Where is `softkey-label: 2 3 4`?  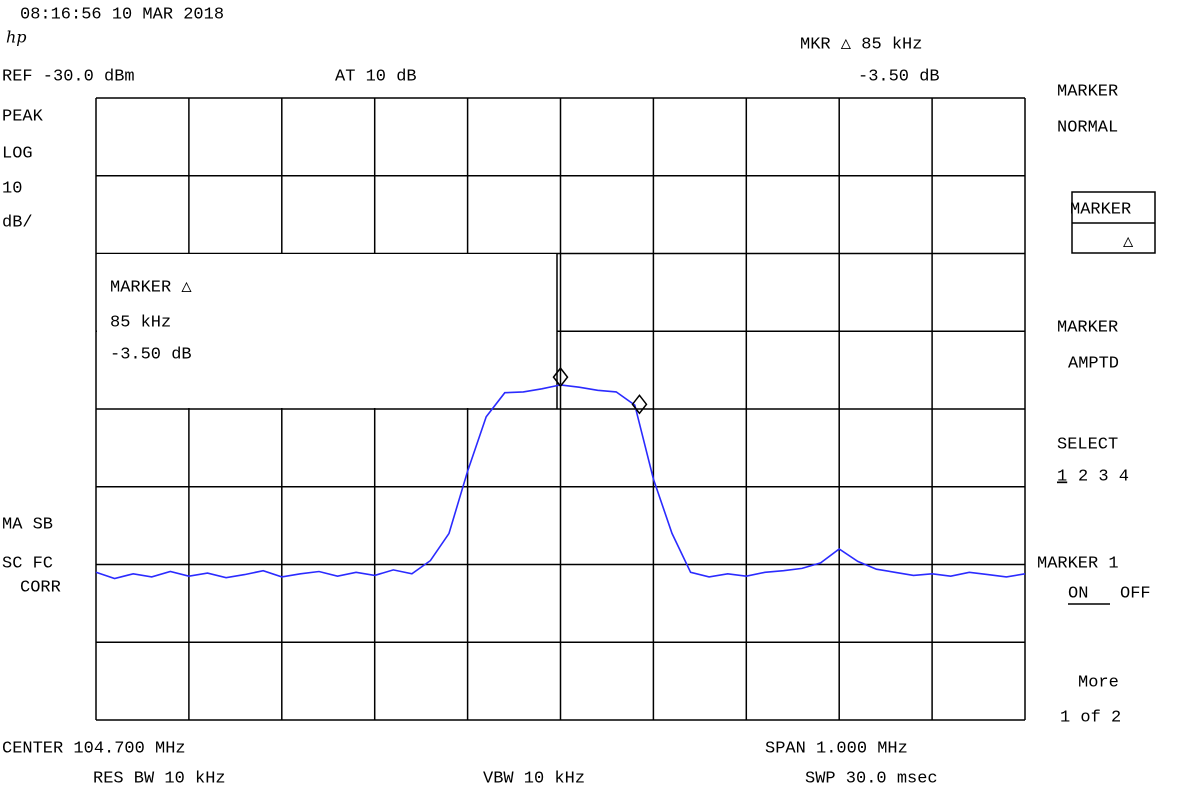 softkey-label: 2 3 4 is located at coordinates (1103, 476).